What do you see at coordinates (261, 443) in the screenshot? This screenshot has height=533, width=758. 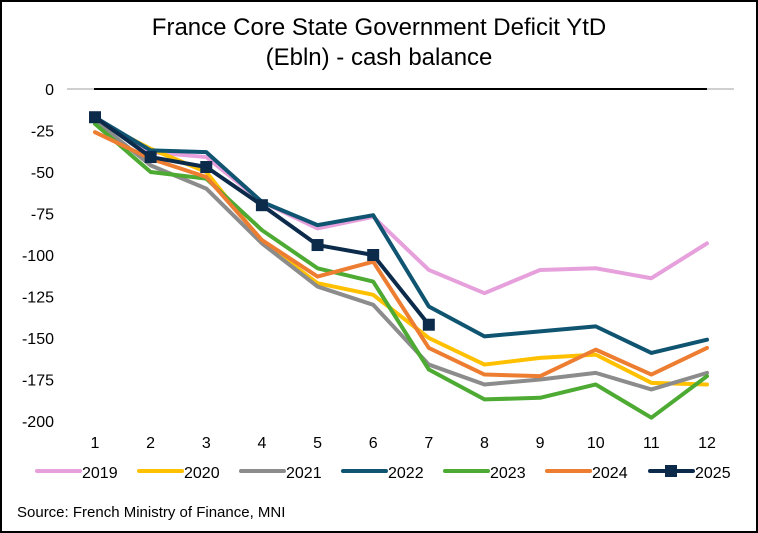 I see `x-tick-label: 4` at bounding box center [261, 443].